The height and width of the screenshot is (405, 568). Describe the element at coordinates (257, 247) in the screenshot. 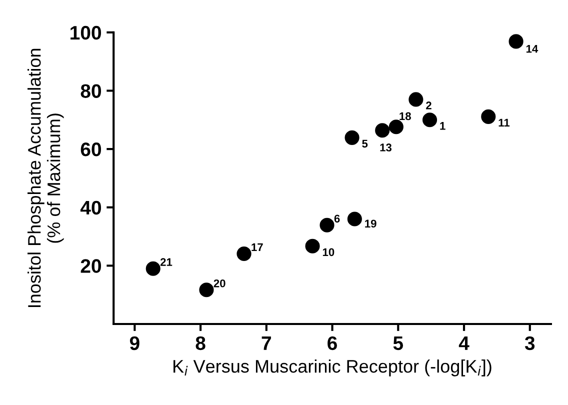

I see `annotation: 17` at that location.